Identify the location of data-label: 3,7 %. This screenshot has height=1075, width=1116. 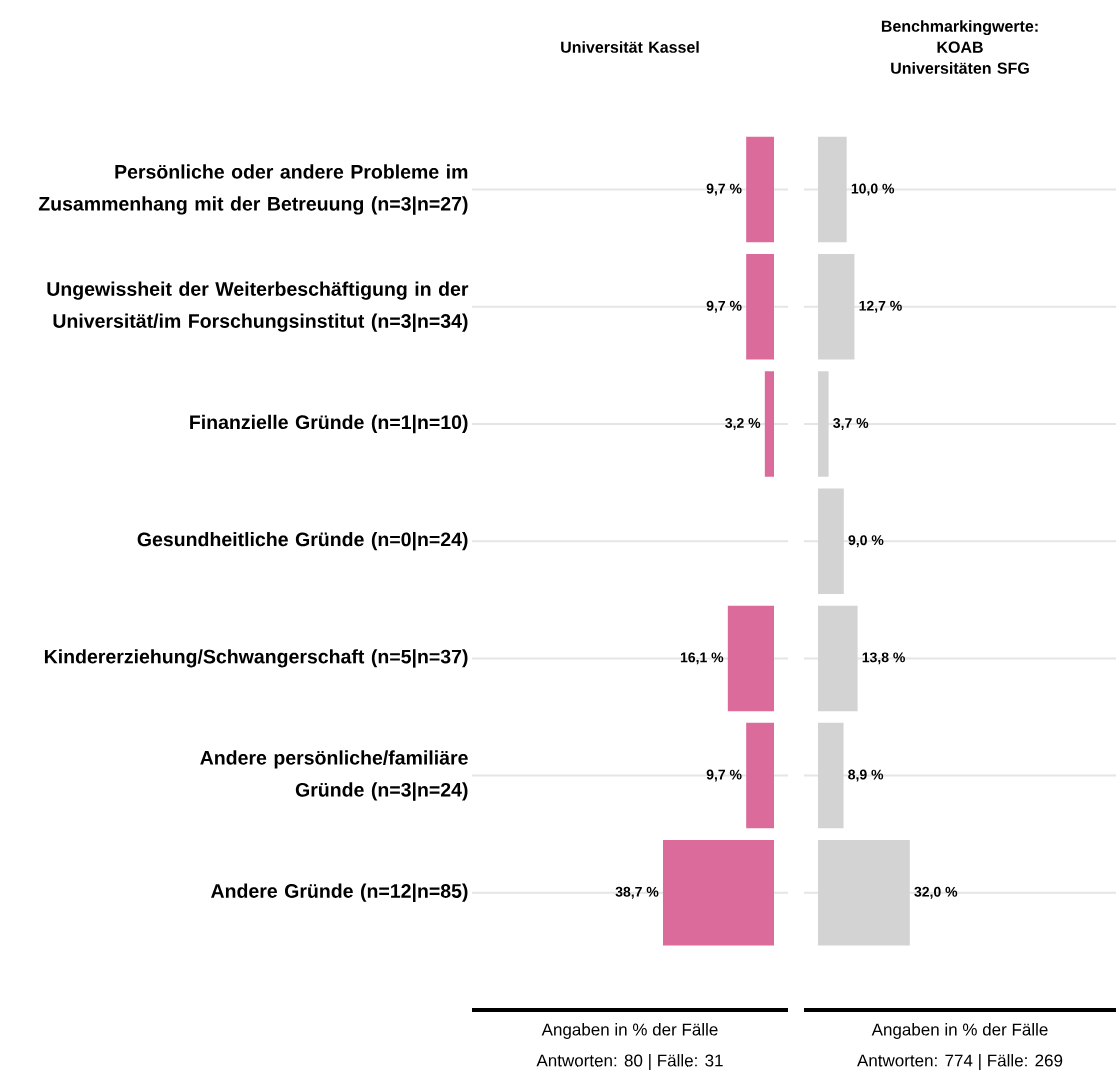
(851, 424).